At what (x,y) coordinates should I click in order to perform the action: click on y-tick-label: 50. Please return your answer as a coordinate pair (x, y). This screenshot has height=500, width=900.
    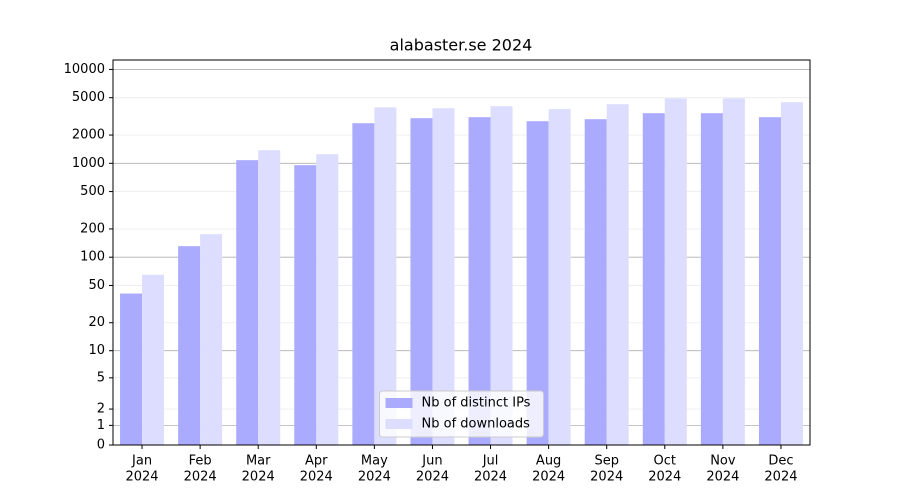
    Looking at the image, I should click on (96, 285).